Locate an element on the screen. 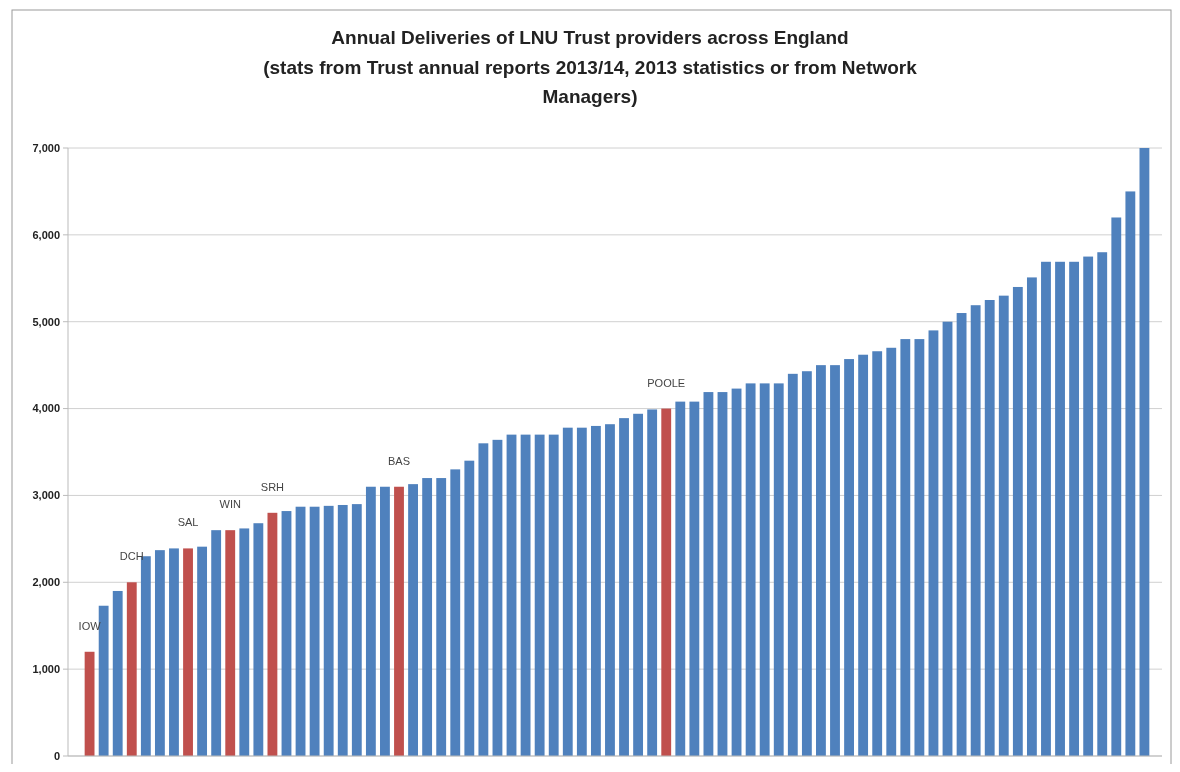  data-label: WIN is located at coordinates (230, 504).